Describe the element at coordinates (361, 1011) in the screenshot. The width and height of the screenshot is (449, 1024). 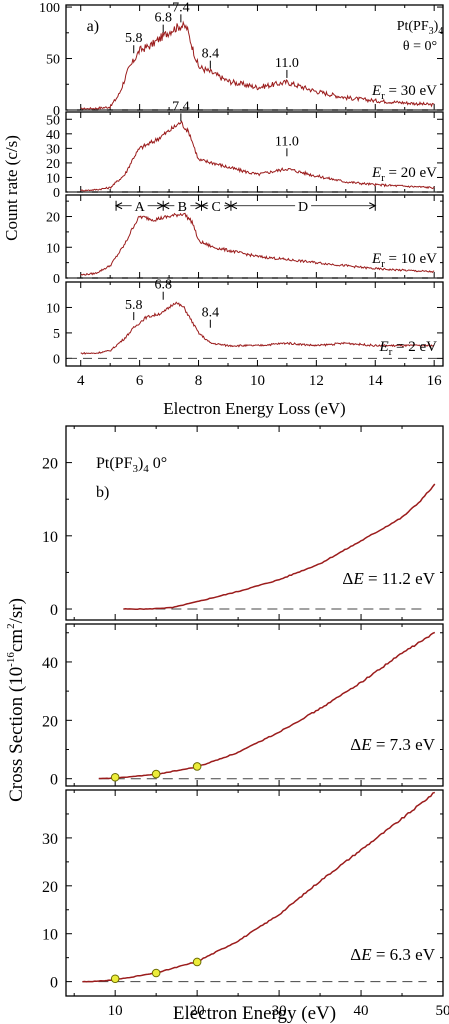
I see `x-tick-label: 40` at that location.